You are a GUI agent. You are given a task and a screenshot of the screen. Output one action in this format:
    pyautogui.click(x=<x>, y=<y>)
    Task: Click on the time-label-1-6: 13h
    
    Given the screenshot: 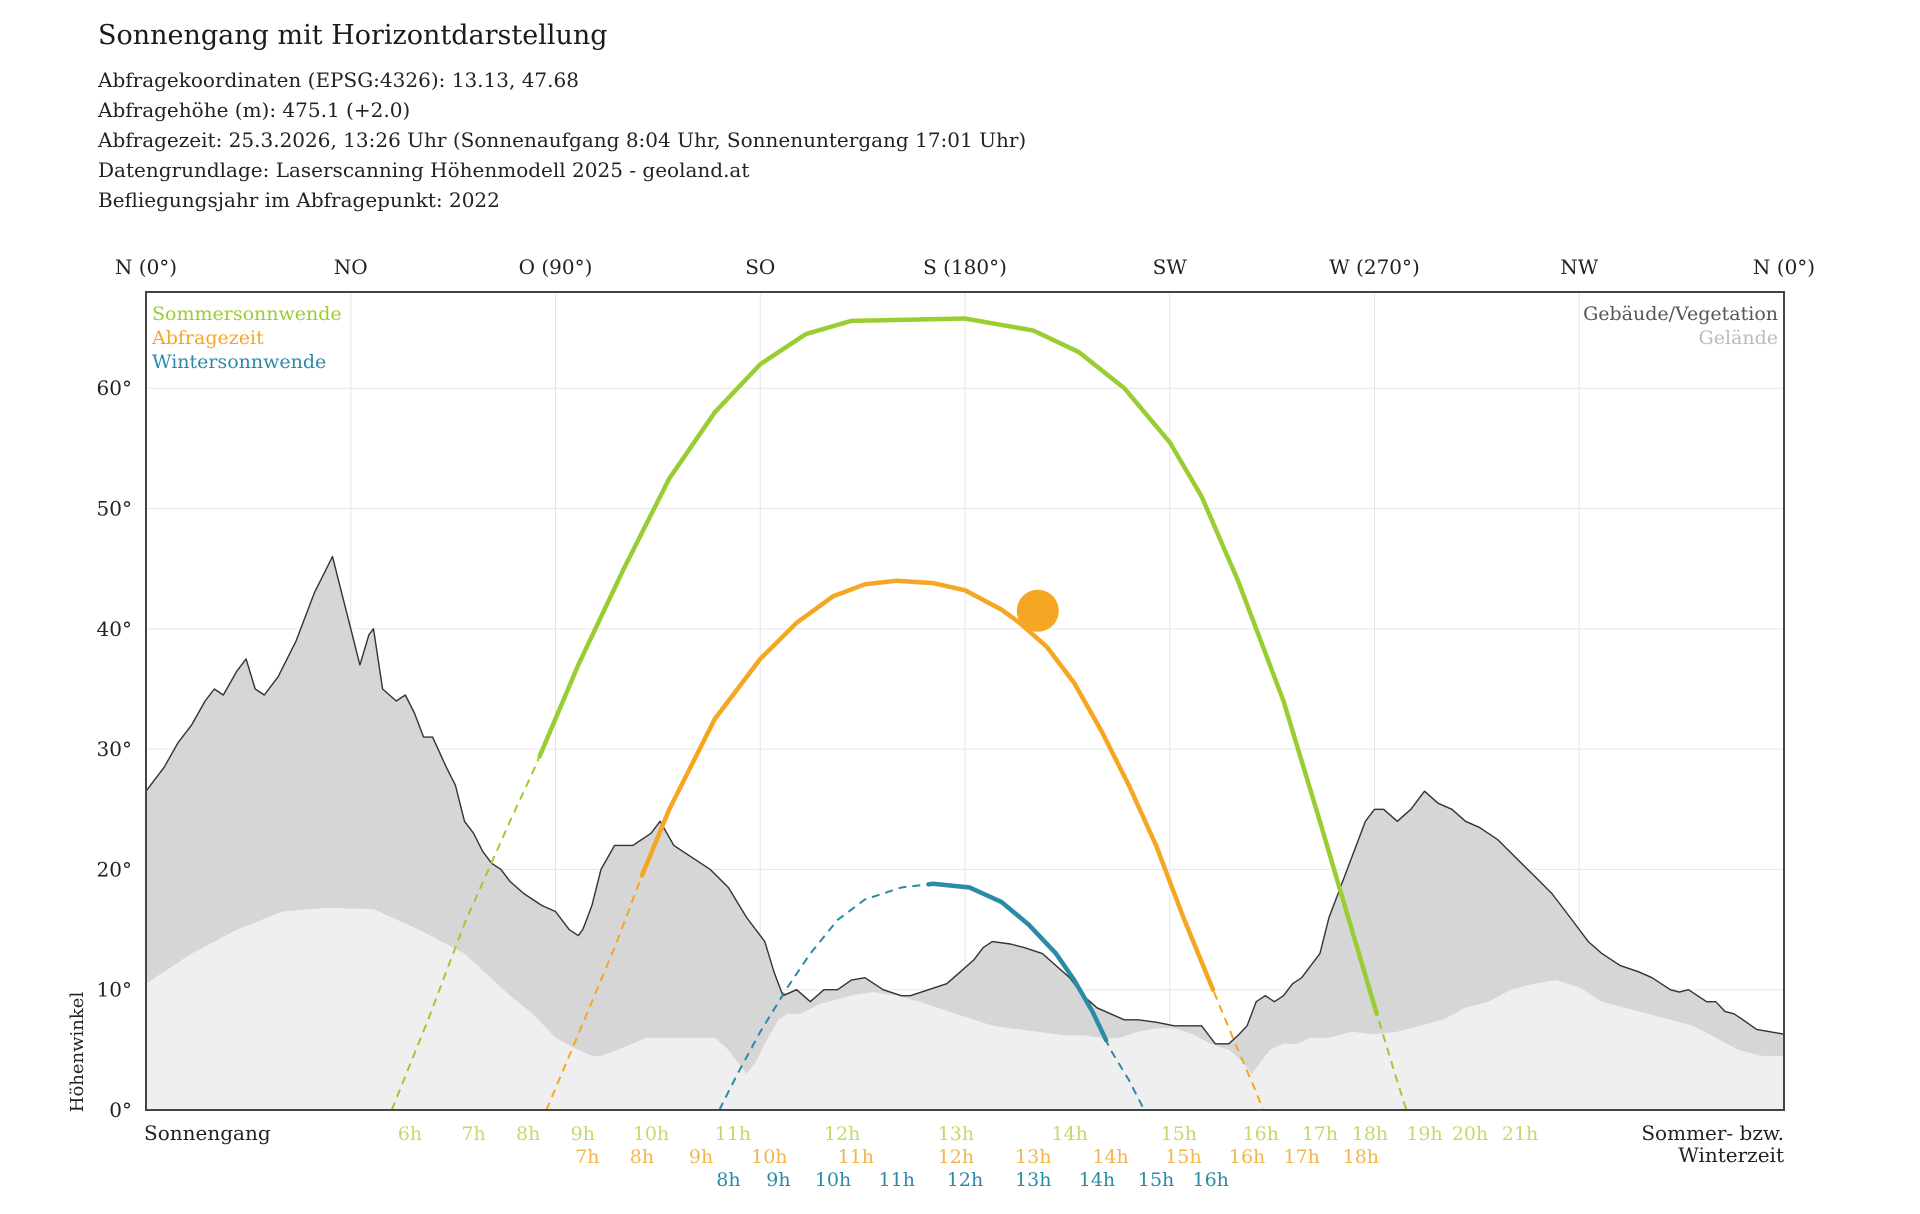 What is the action you would take?
    pyautogui.click(x=1033, y=1157)
    